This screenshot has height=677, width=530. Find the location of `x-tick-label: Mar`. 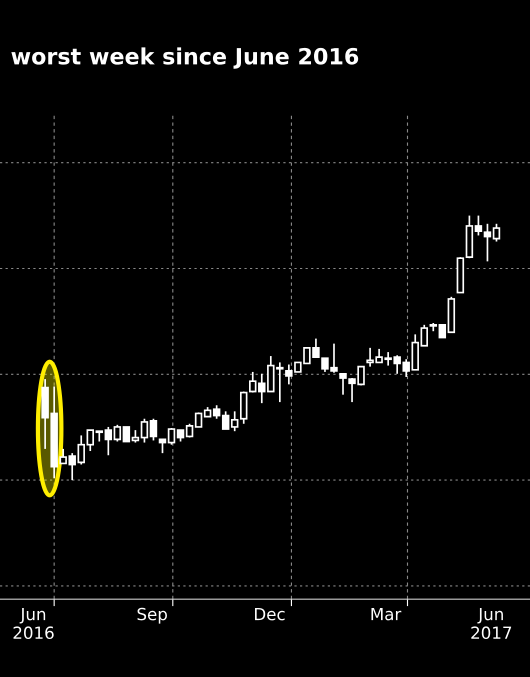

x-tick-label: Mar is located at coordinates (386, 614).